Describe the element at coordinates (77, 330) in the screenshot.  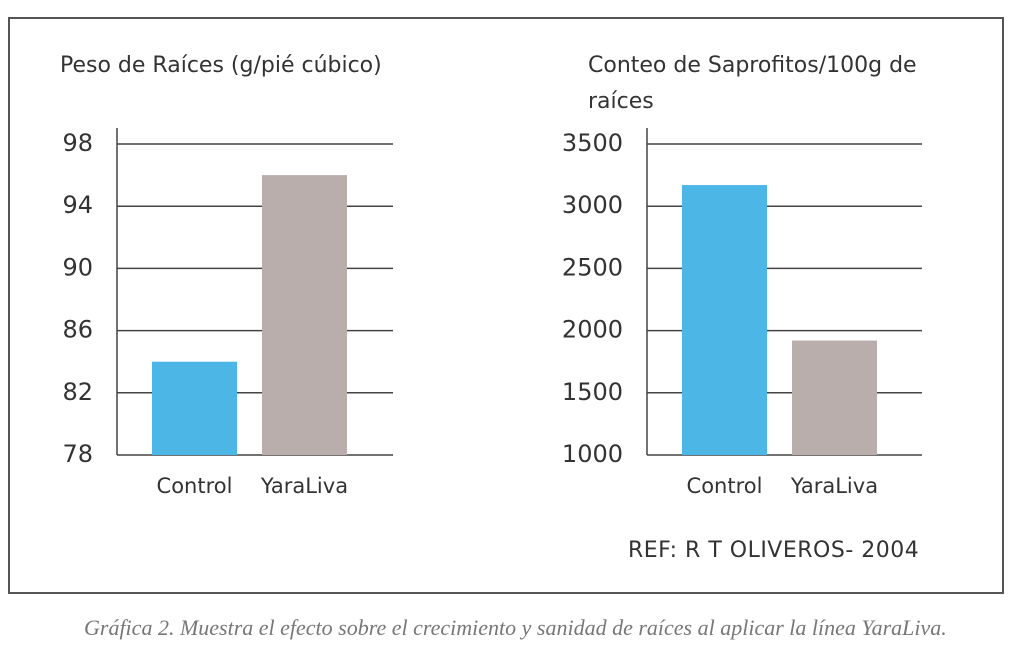
I see `y-tick-label: 86` at that location.